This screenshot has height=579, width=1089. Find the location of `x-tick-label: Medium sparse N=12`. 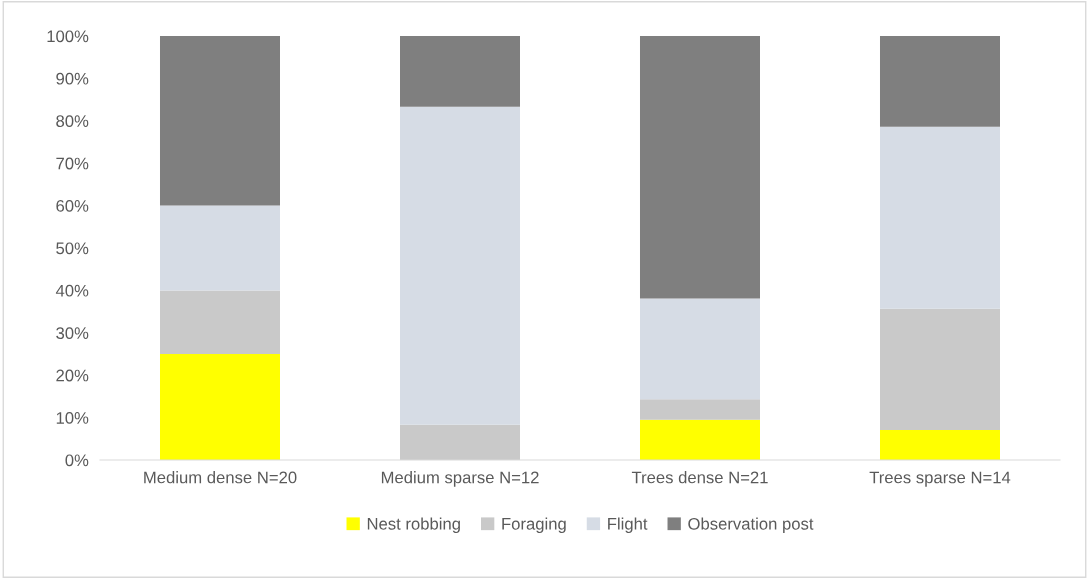

x-tick-label: Medium sparse N=12 is located at coordinates (460, 479).